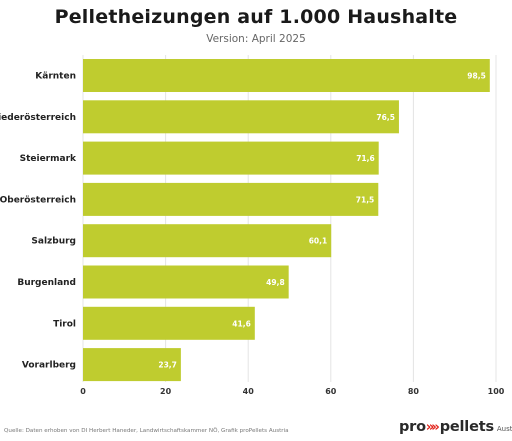  I want to click on logo-country: Austria, so click(504, 429).